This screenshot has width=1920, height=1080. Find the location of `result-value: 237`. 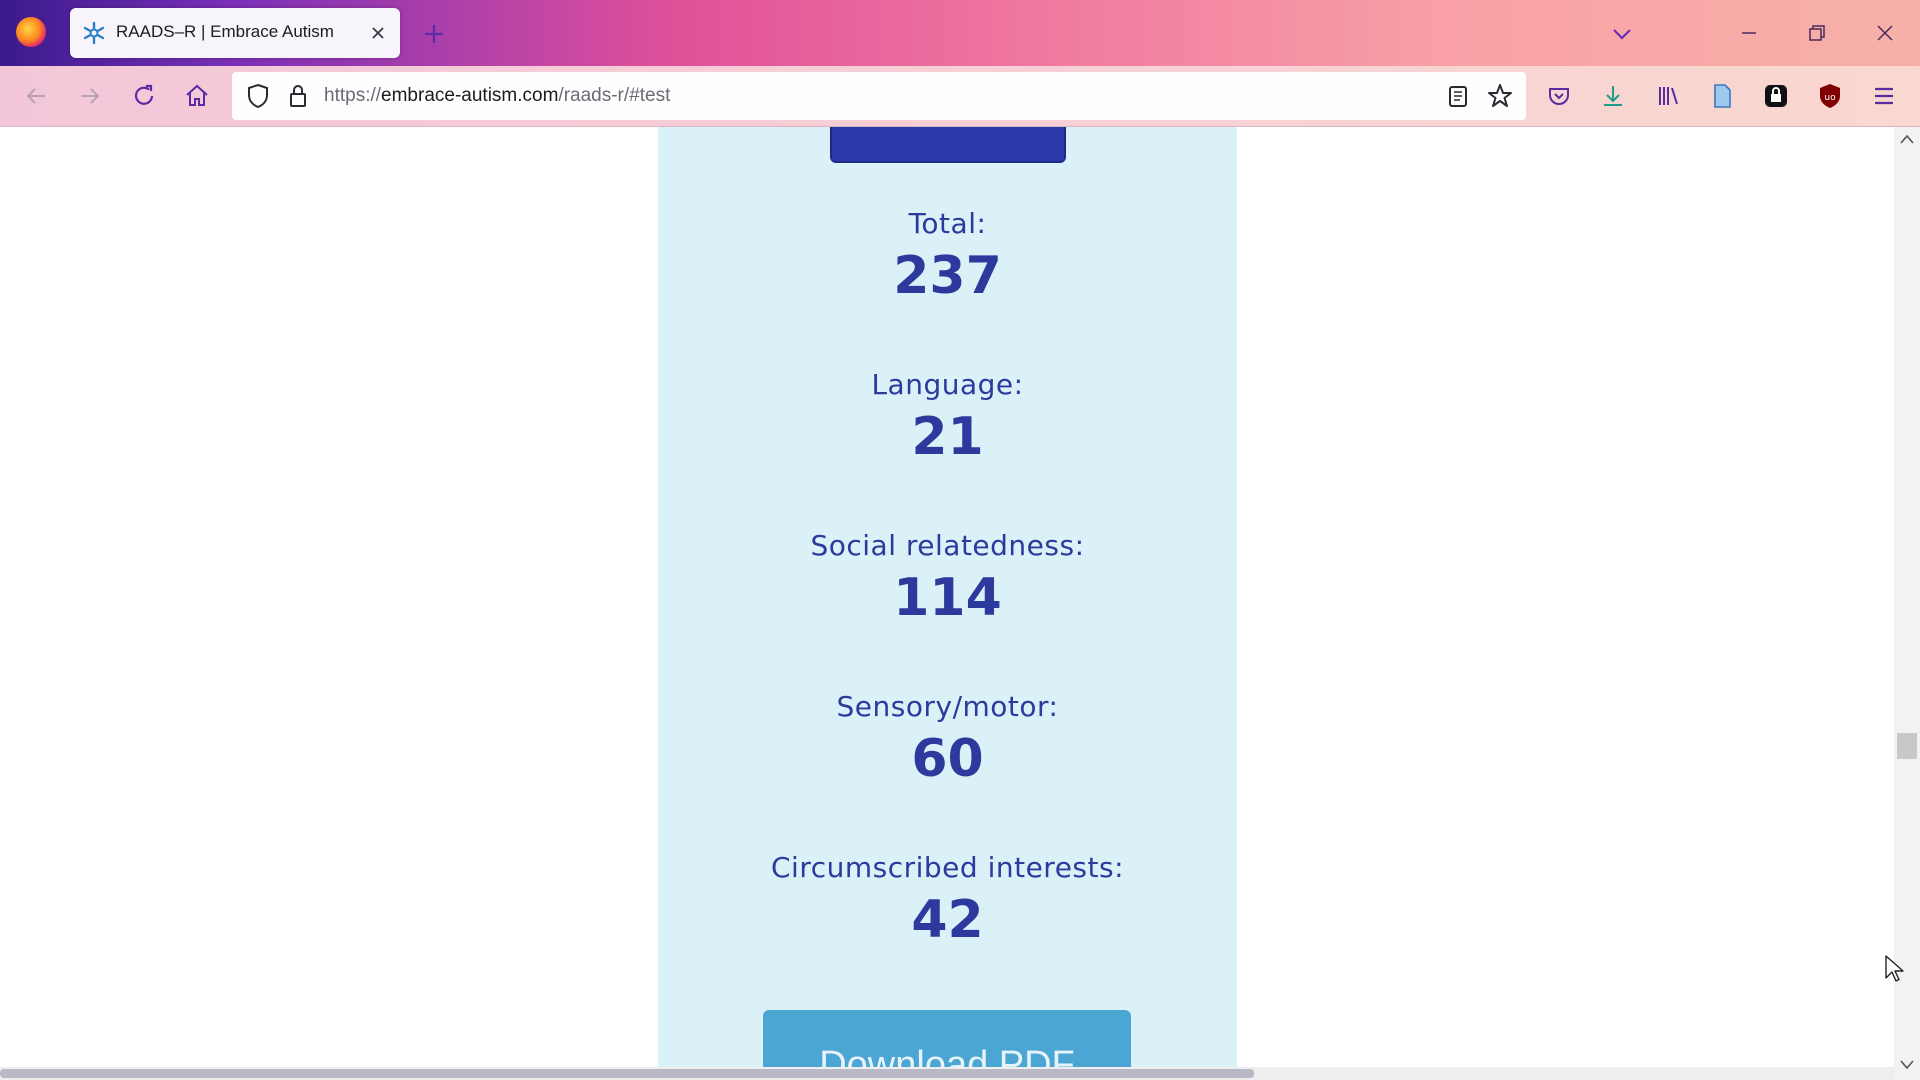

result-value: 237 is located at coordinates (947, 276).